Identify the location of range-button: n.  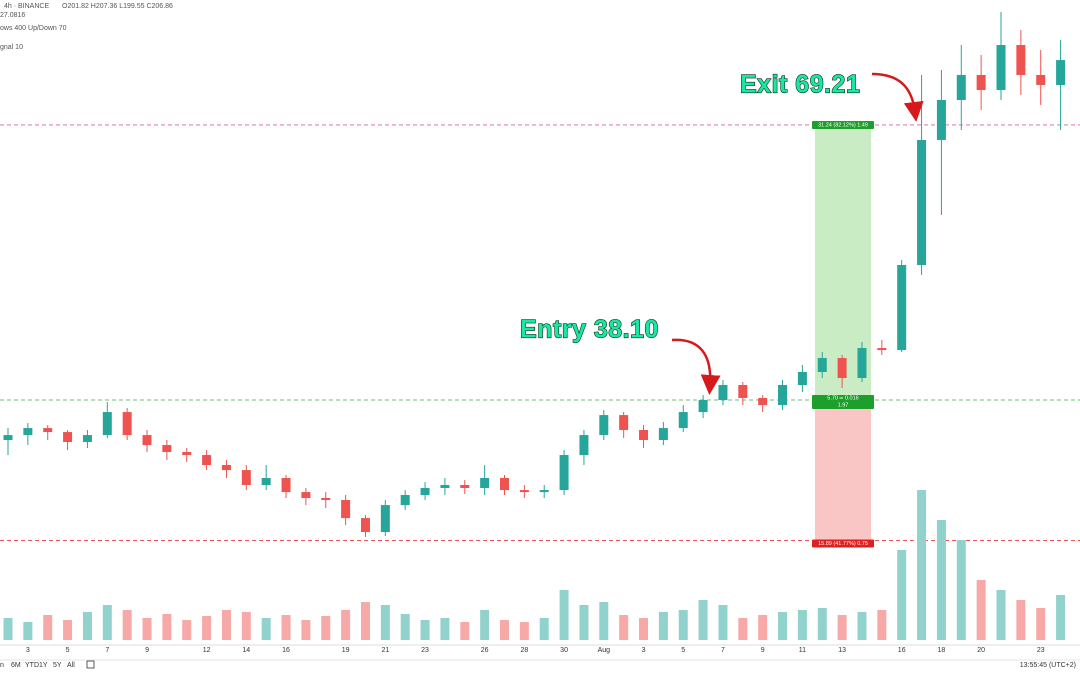
(2, 665).